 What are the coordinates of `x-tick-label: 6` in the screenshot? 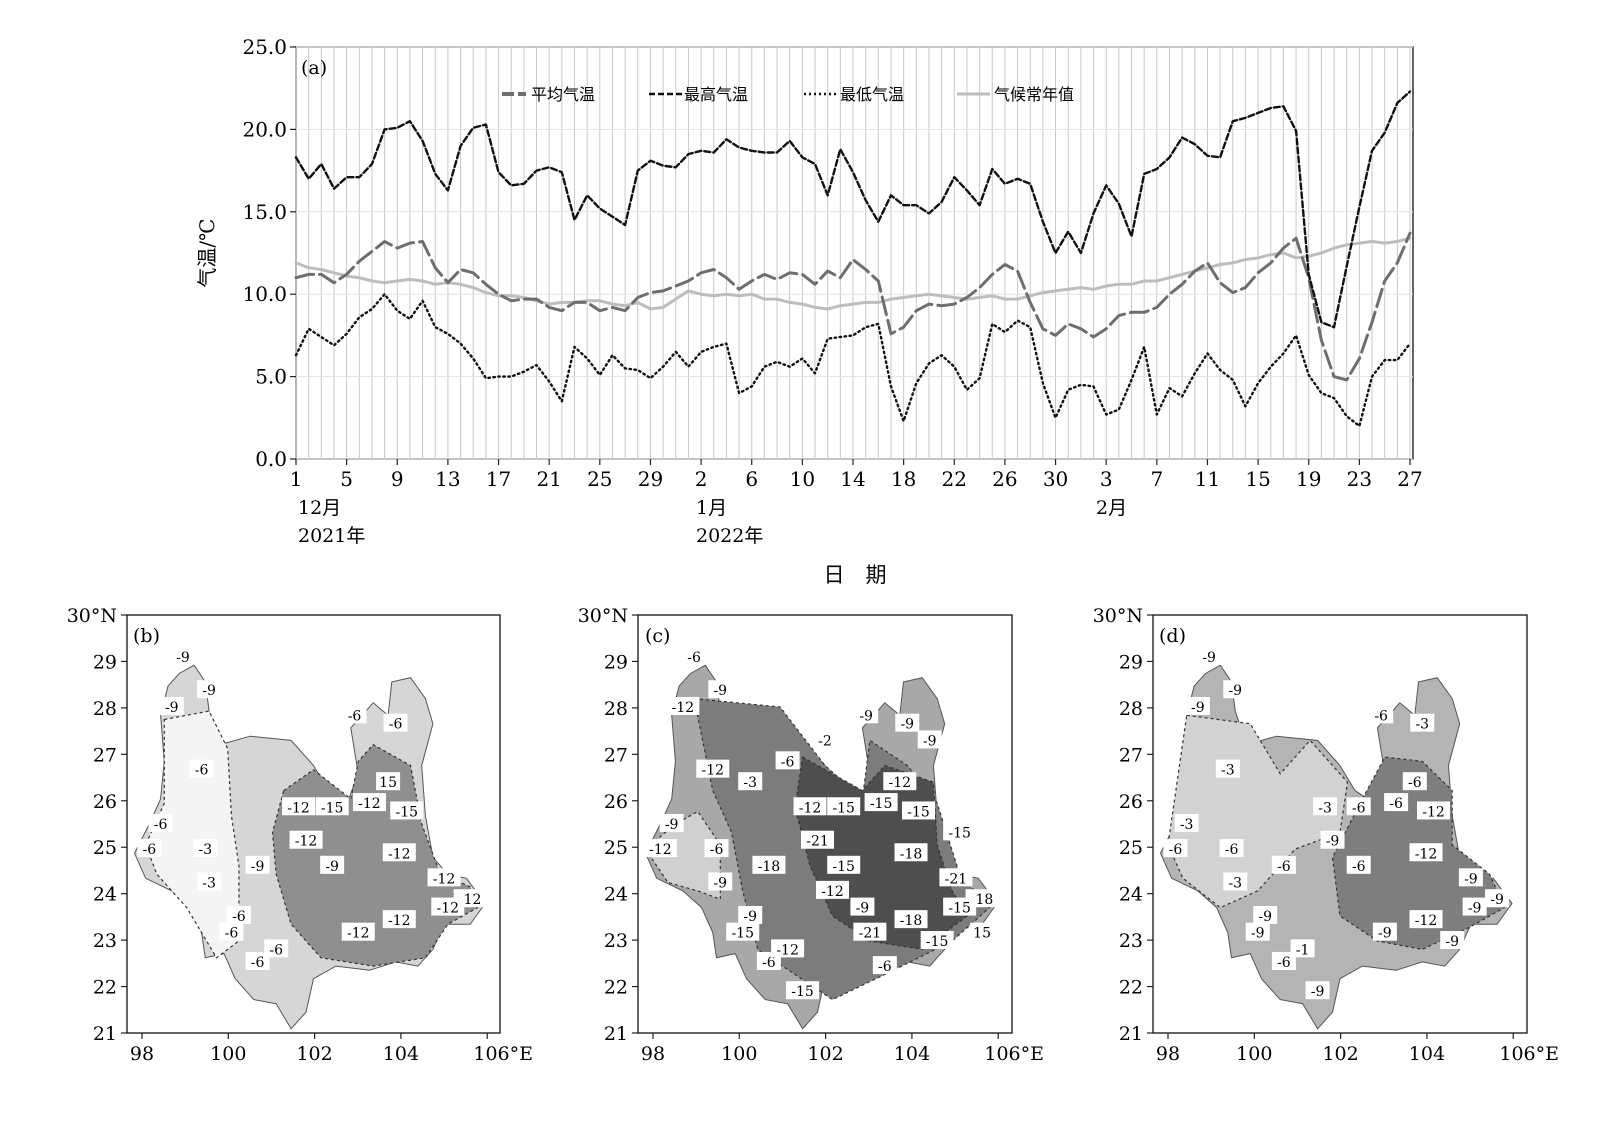 It's located at (751, 479).